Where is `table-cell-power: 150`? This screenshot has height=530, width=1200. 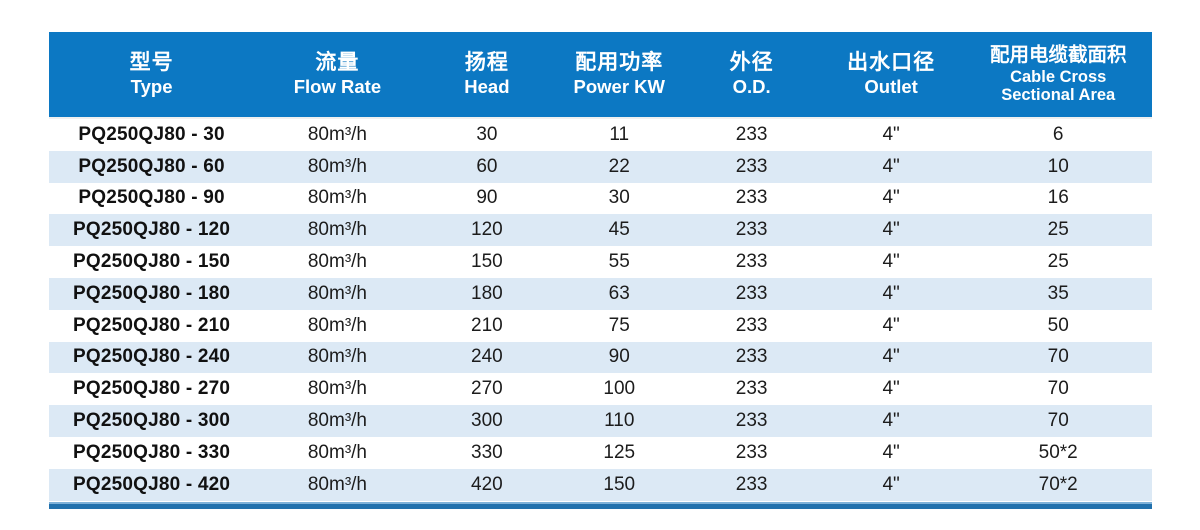 table-cell-power: 150 is located at coordinates (619, 484).